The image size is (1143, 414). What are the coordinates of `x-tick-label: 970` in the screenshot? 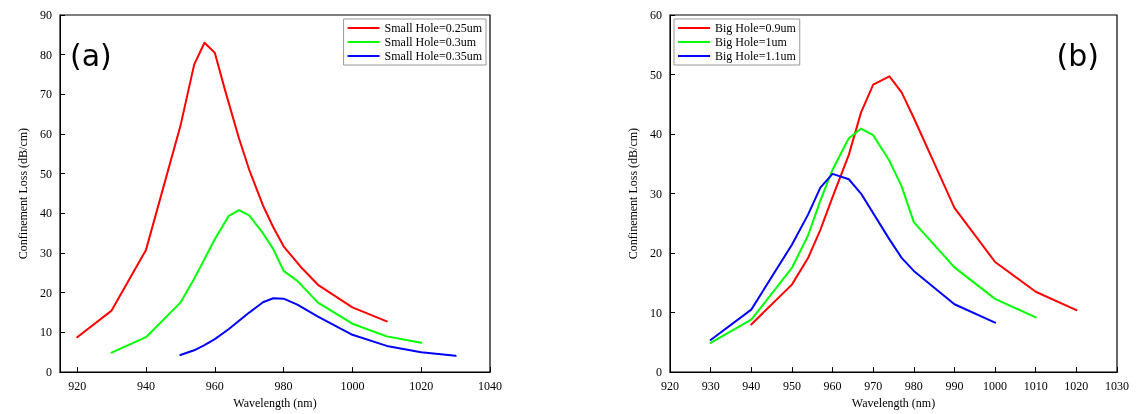 It's located at (873, 386).